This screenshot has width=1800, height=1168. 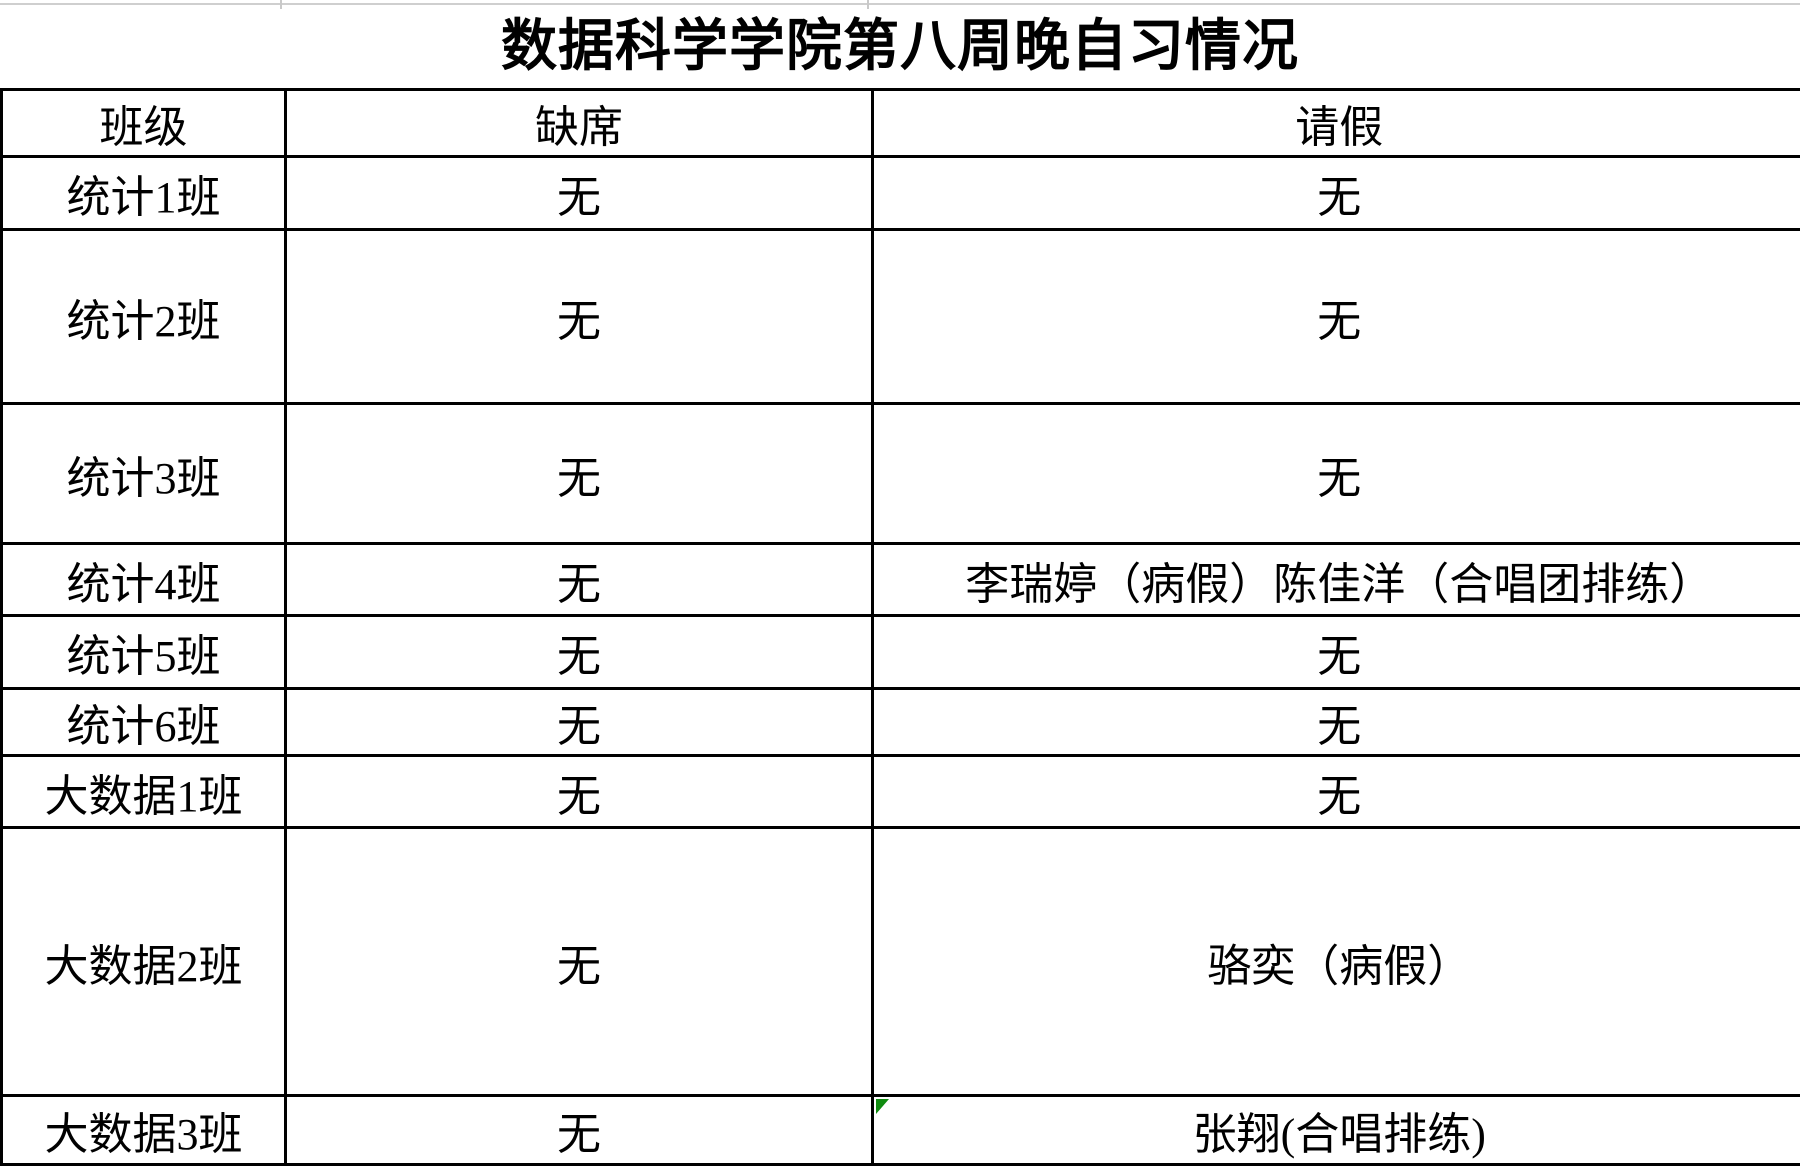 What do you see at coordinates (143, 652) in the screenshot?
I see `cell-class: 统计5班` at bounding box center [143, 652].